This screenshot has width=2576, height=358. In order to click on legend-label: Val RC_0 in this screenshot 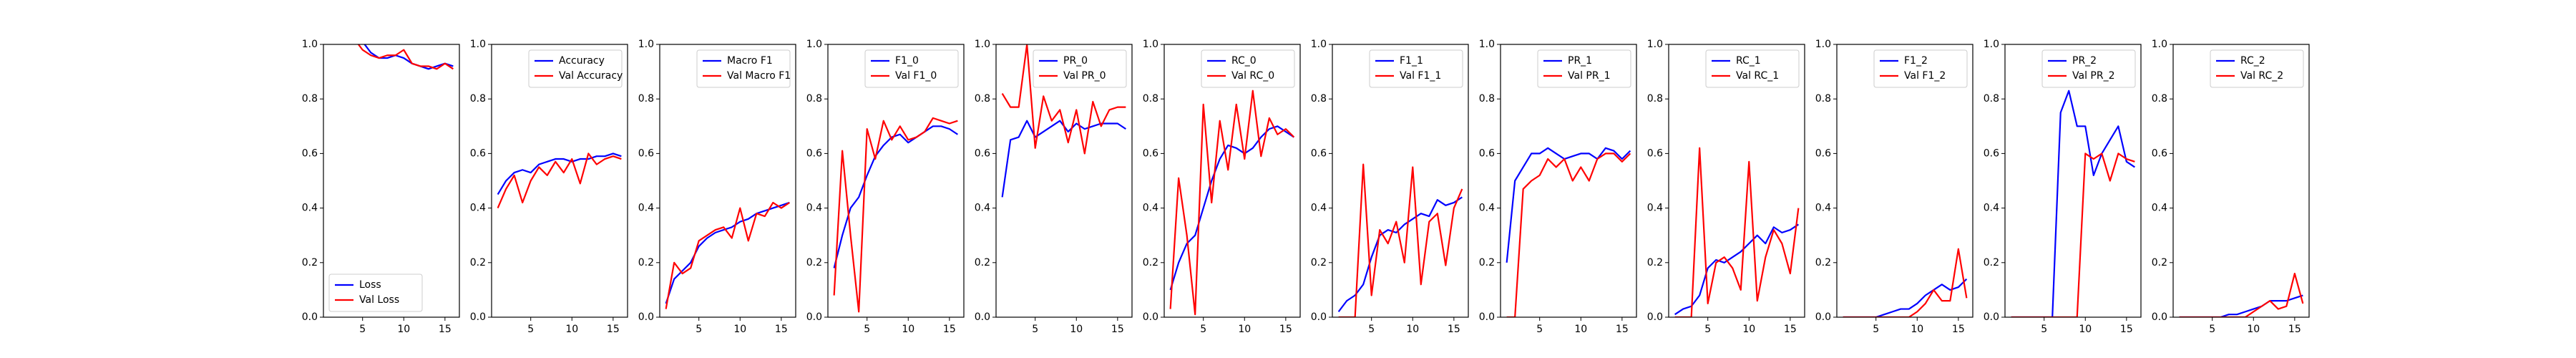, I will do `click(1252, 76)`.